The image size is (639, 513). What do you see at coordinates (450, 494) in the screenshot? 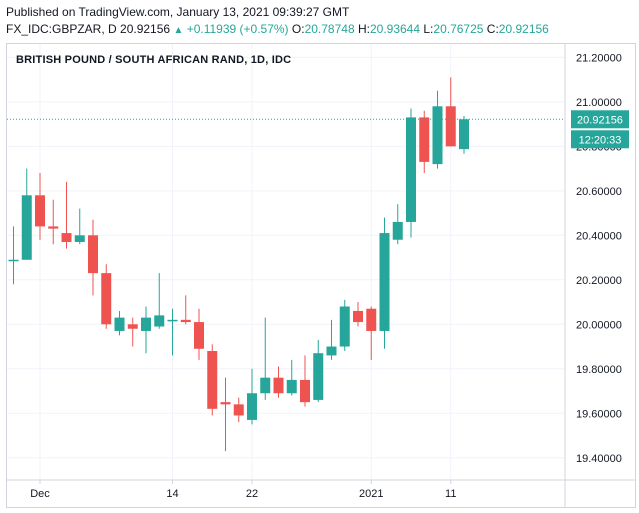
I see `x-tick-label: 11` at bounding box center [450, 494].